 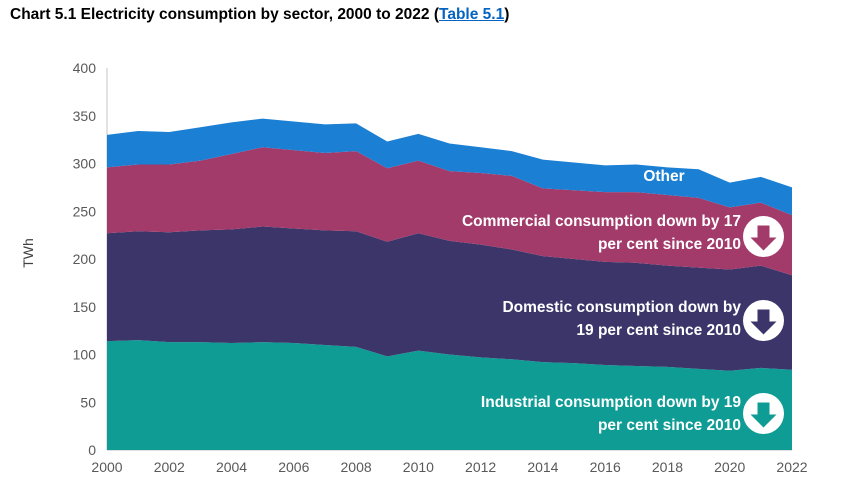 I want to click on y-tick-label: 300, so click(x=85, y=164).